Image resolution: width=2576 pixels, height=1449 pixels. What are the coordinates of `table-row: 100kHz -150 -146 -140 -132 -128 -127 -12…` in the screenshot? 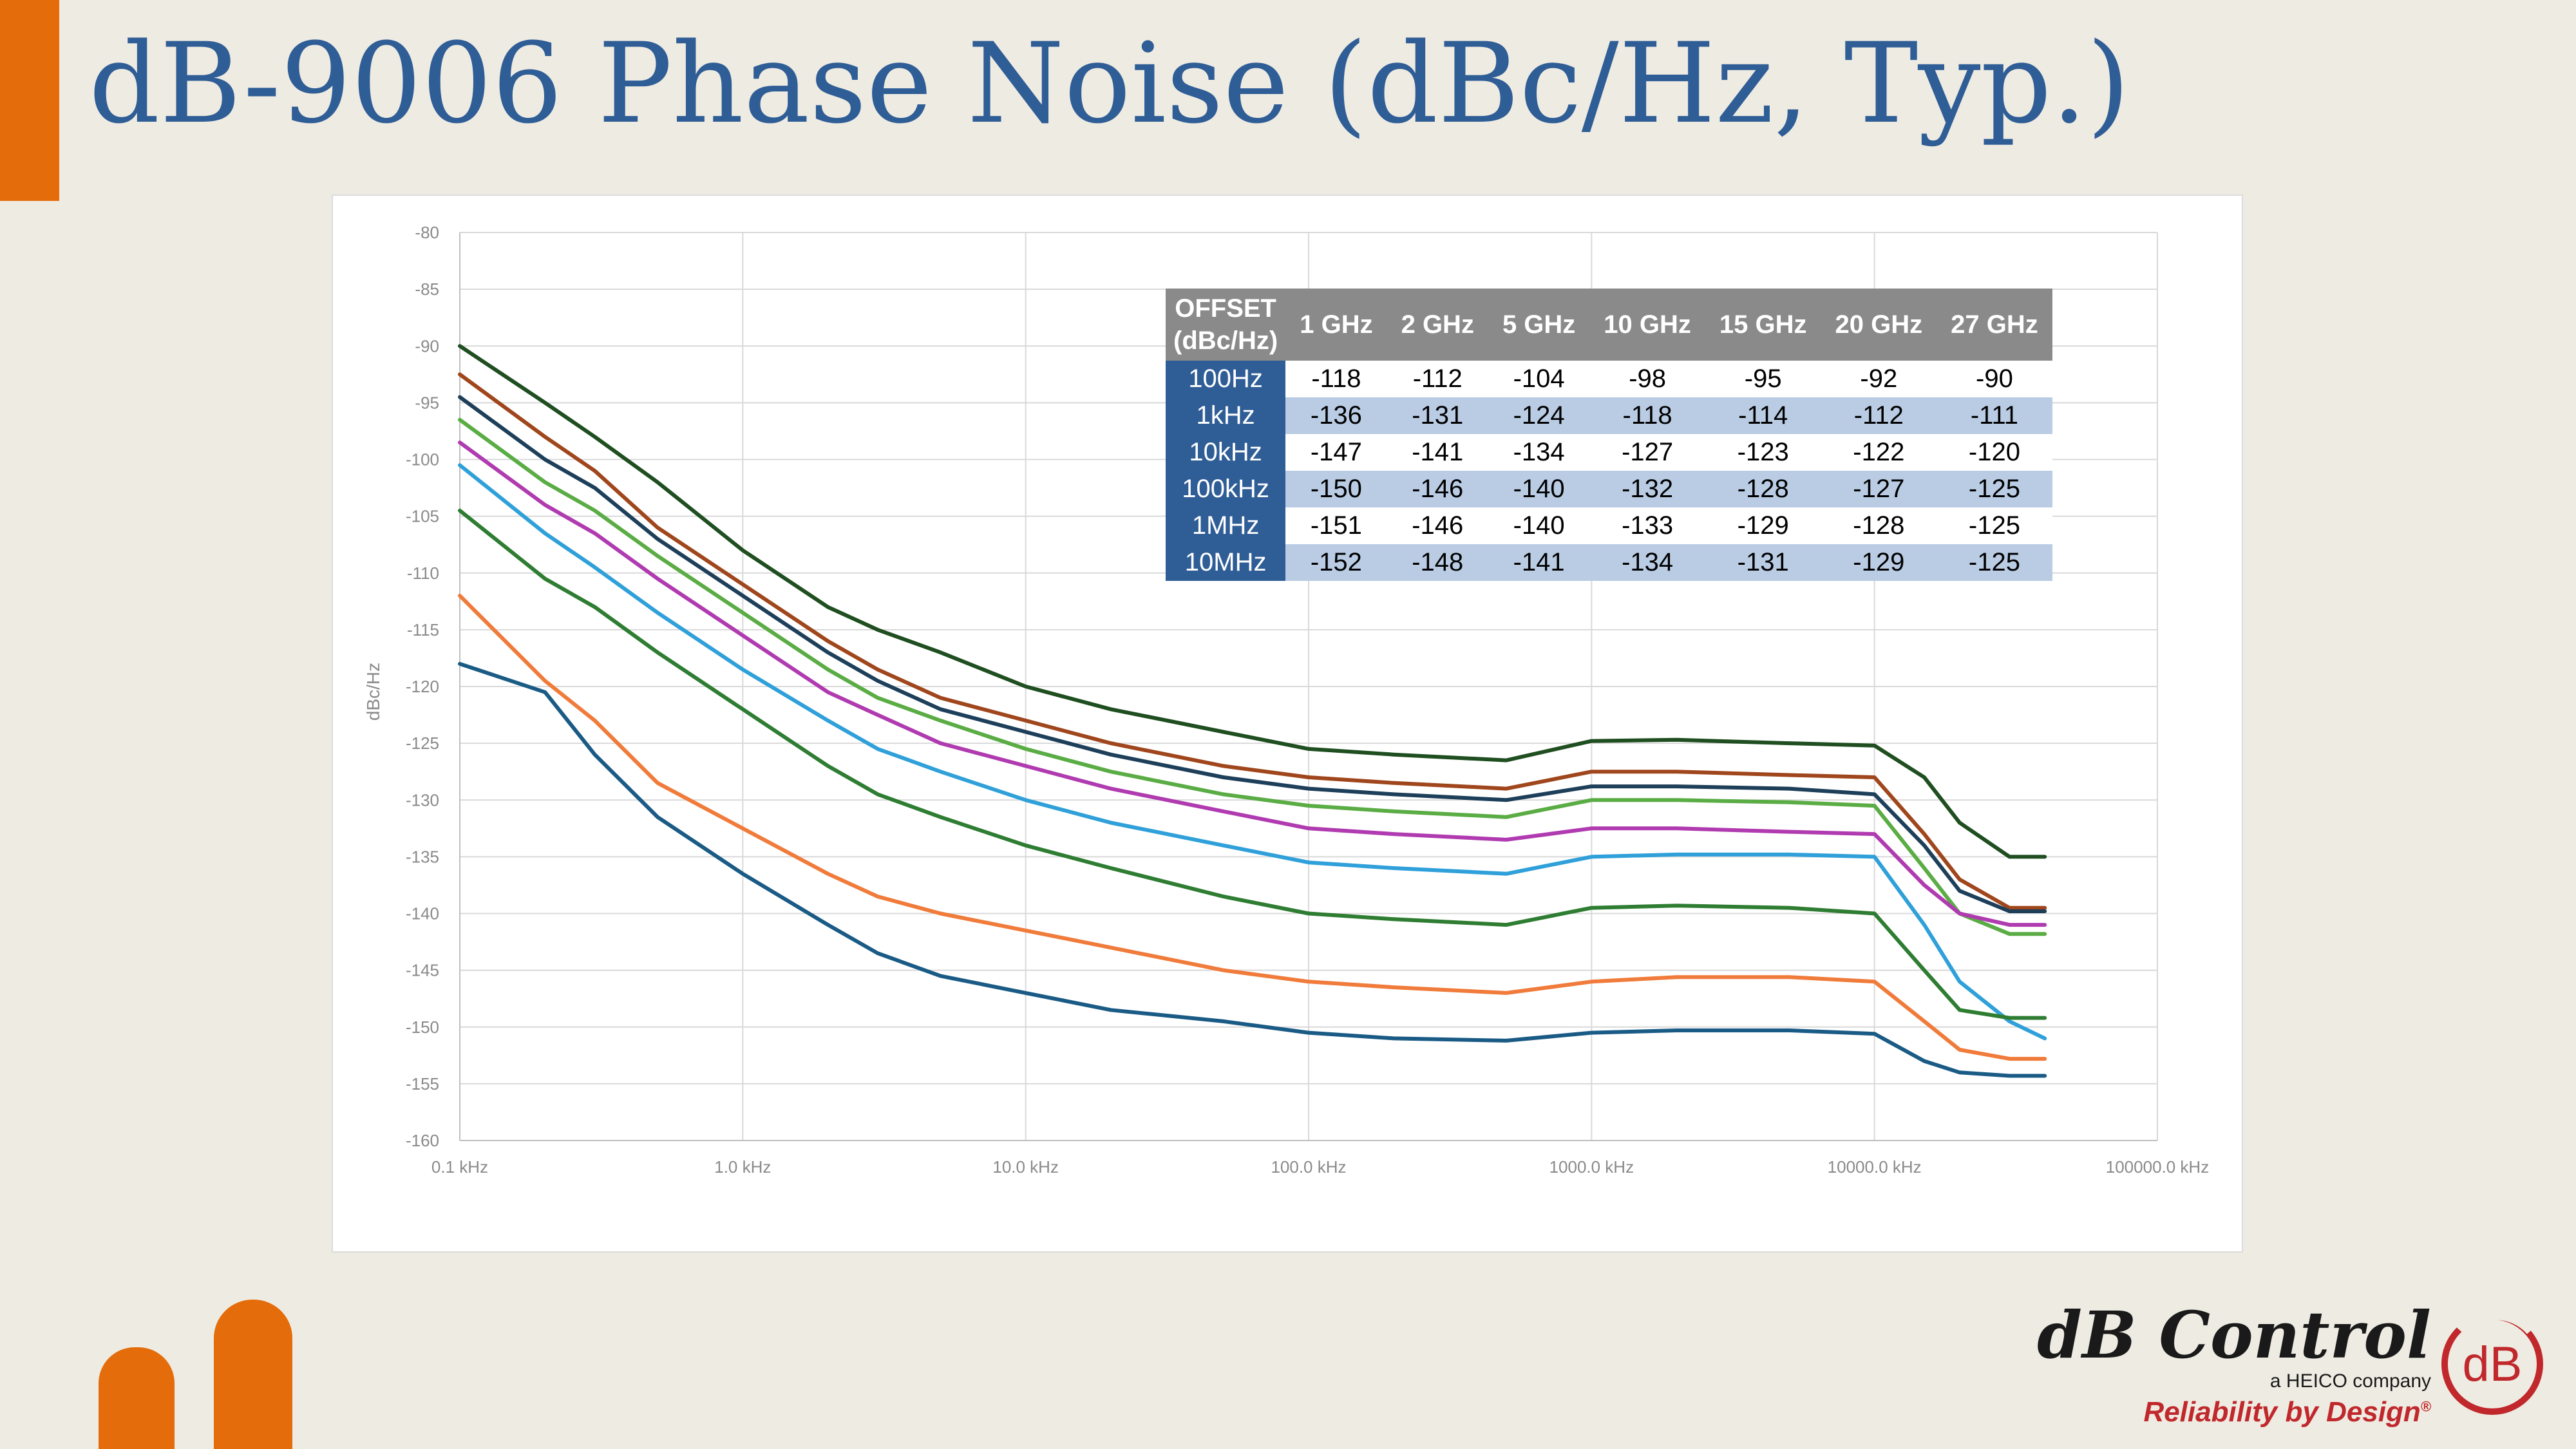 It's located at (1609, 489).